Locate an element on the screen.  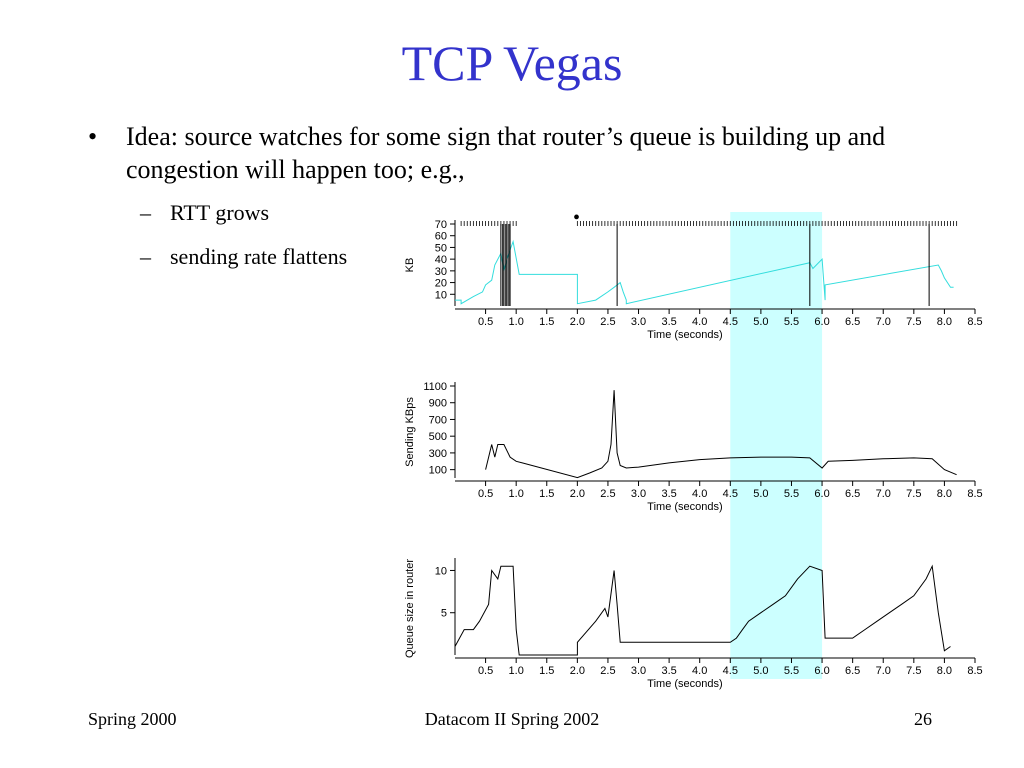
y-tick-label: 50 is located at coordinates (441, 248).